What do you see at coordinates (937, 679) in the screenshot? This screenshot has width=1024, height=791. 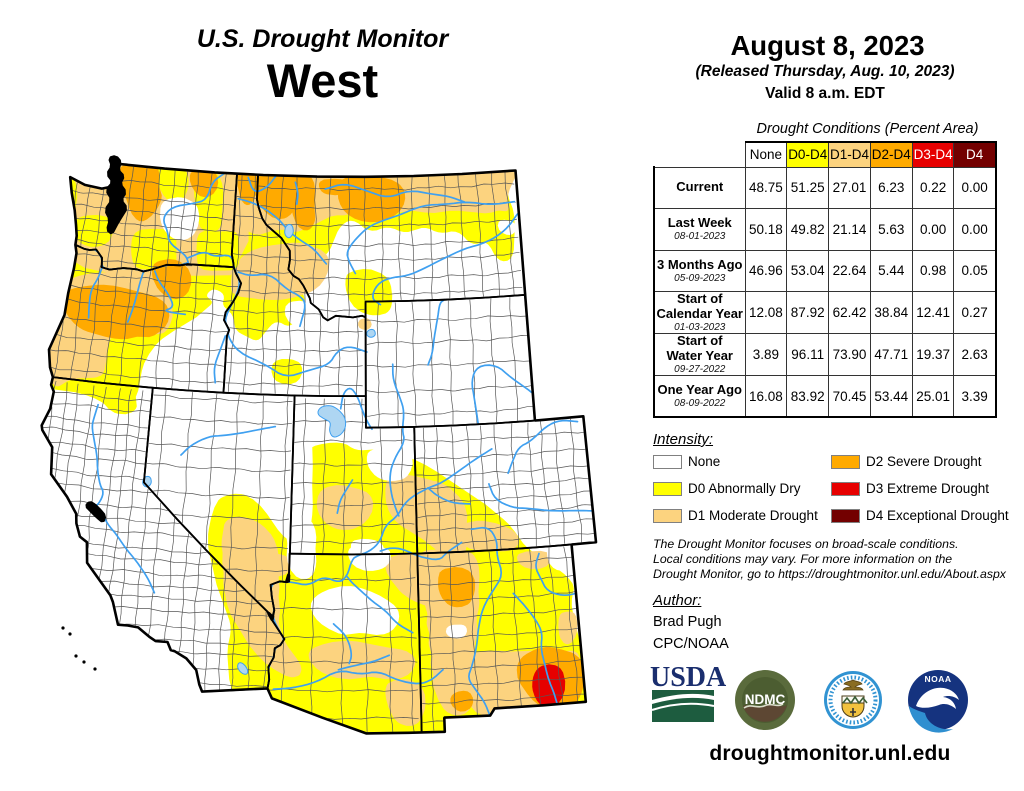 I see `svg-text: NOAA` at bounding box center [937, 679].